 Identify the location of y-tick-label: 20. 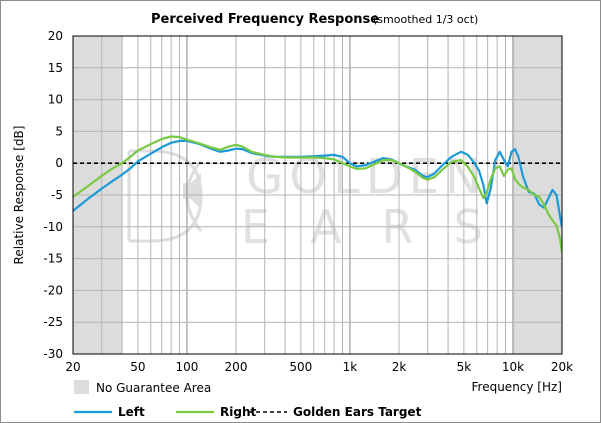
(55, 36).